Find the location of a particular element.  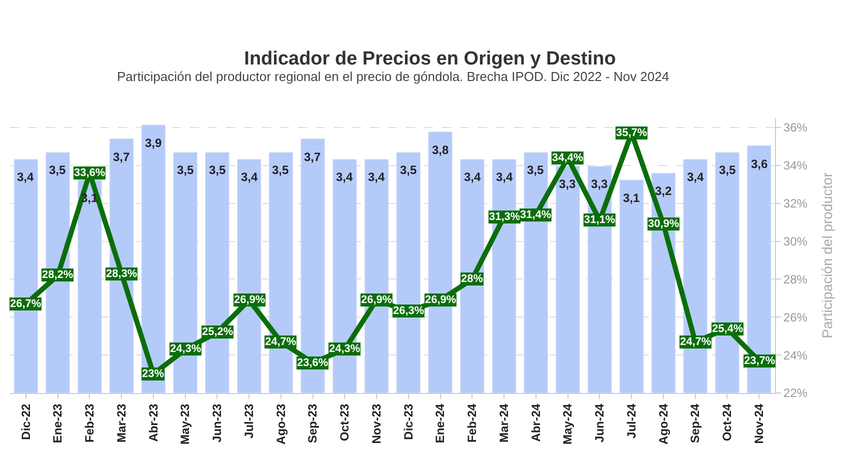

x-tick-label: Ago-23 is located at coordinates (281, 423).